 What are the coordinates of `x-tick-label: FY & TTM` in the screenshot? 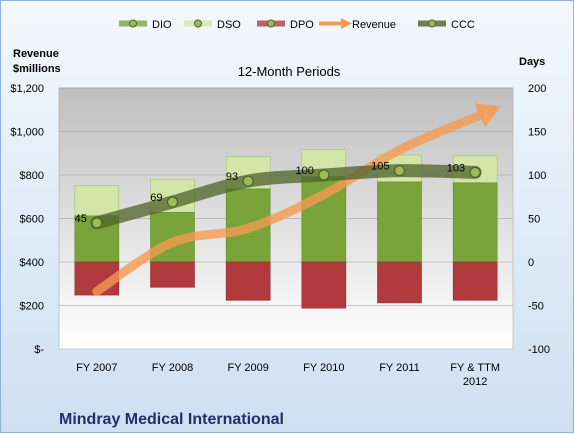 It's located at (475, 368).